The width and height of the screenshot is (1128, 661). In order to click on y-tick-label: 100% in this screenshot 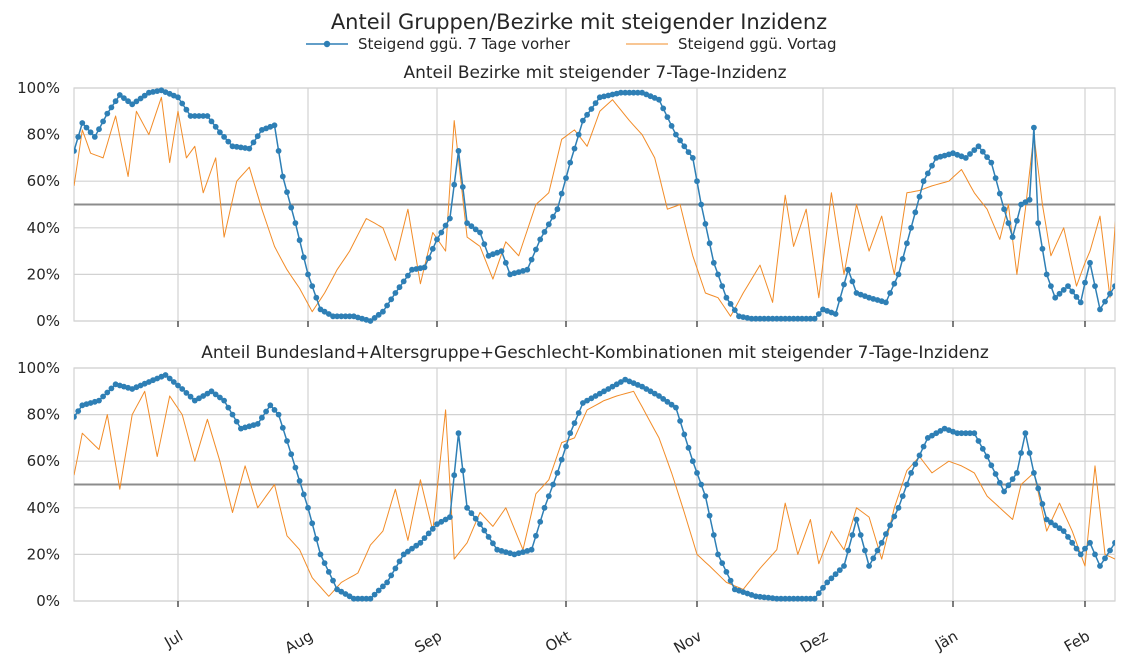, I will do `click(38, 368)`.